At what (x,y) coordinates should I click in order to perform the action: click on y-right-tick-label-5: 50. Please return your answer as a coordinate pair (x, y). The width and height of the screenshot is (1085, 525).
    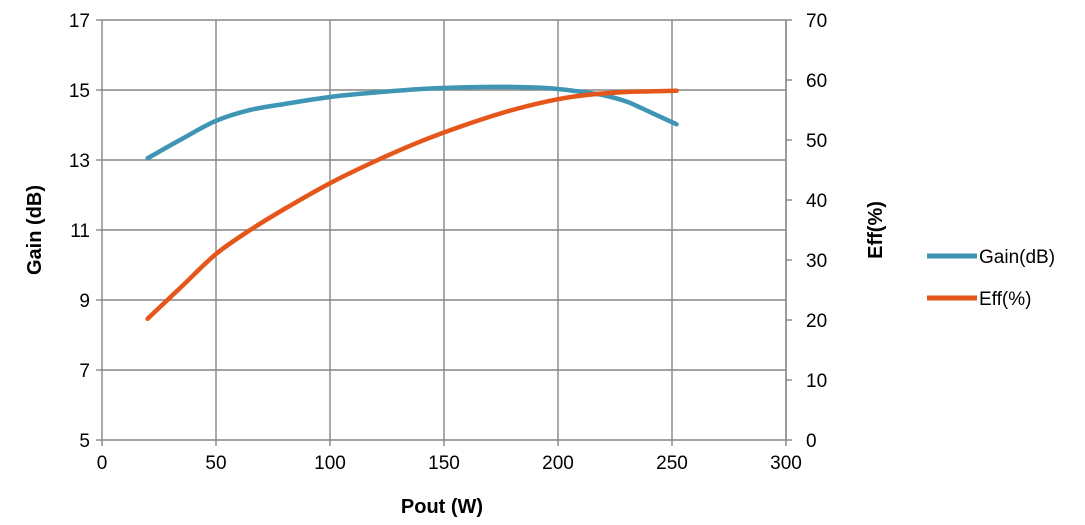
    Looking at the image, I should click on (816, 141).